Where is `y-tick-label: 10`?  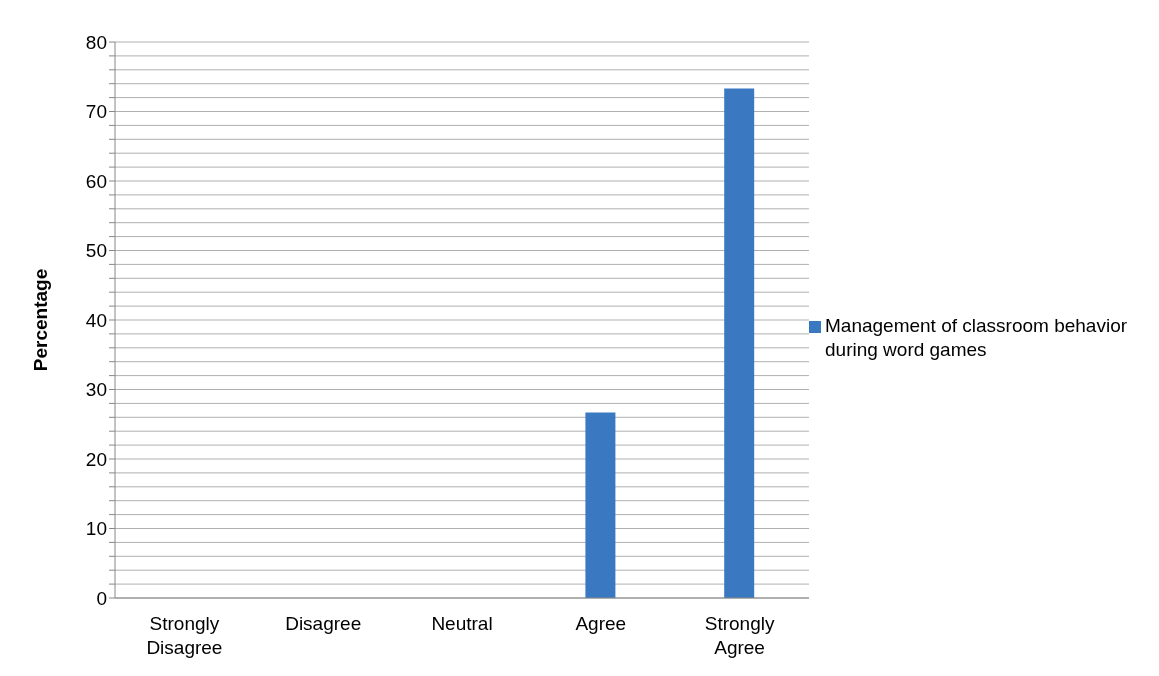
y-tick-label: 10 is located at coordinates (96, 529).